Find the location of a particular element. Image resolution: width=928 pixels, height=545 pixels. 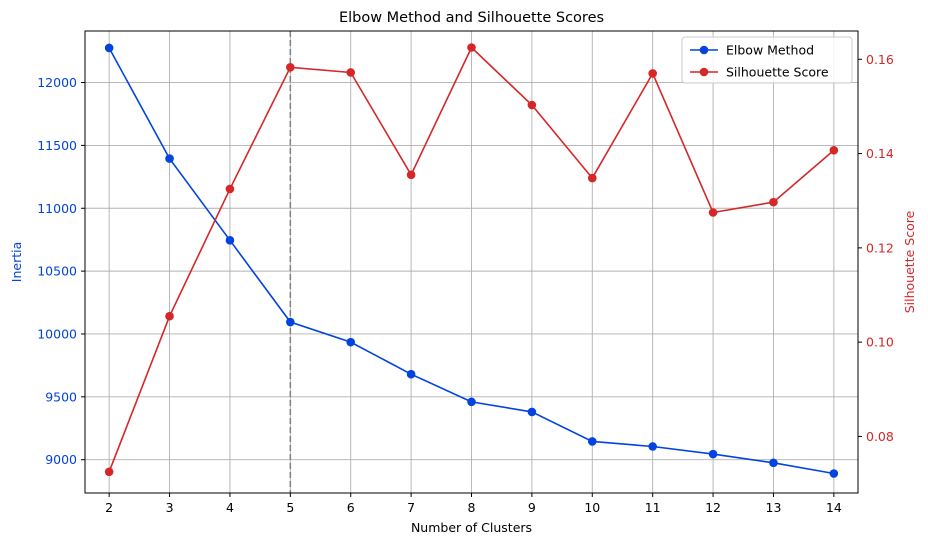

y-left-tick-label: 10000 is located at coordinates (57, 333).